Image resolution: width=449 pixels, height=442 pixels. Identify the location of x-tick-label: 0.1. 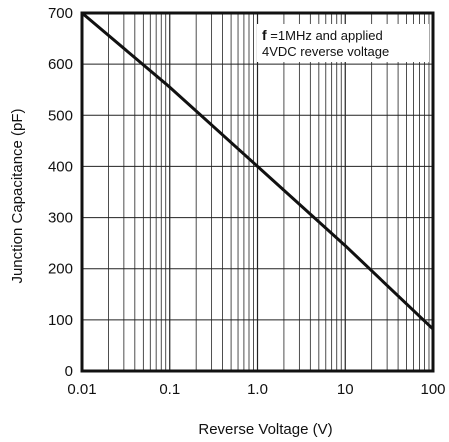
(169, 389).